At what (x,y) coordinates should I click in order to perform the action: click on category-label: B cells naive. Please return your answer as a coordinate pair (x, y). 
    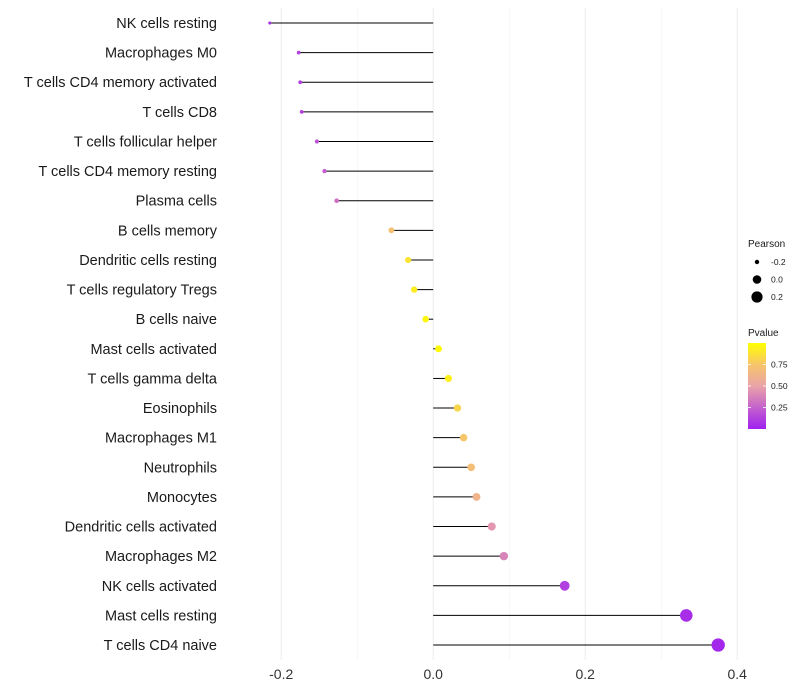
    Looking at the image, I should click on (176, 320).